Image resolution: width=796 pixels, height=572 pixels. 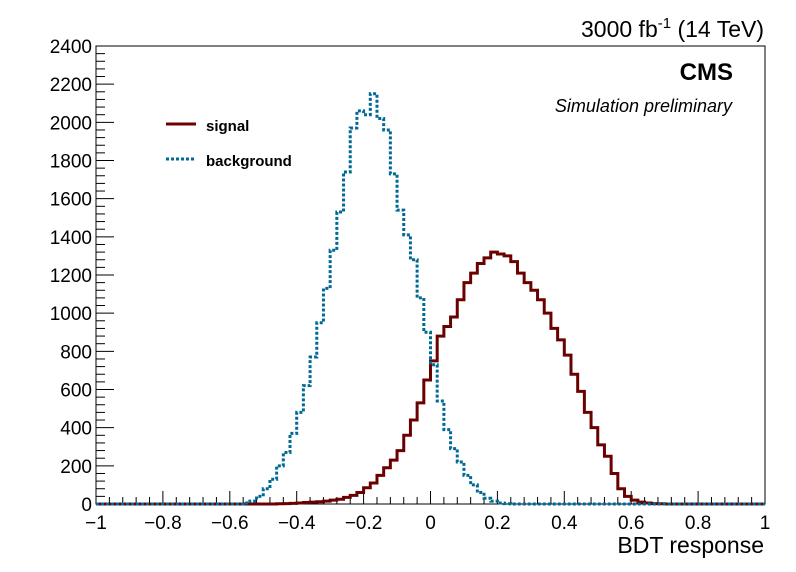 I want to click on y-tick-label: 2000, so click(x=71, y=123).